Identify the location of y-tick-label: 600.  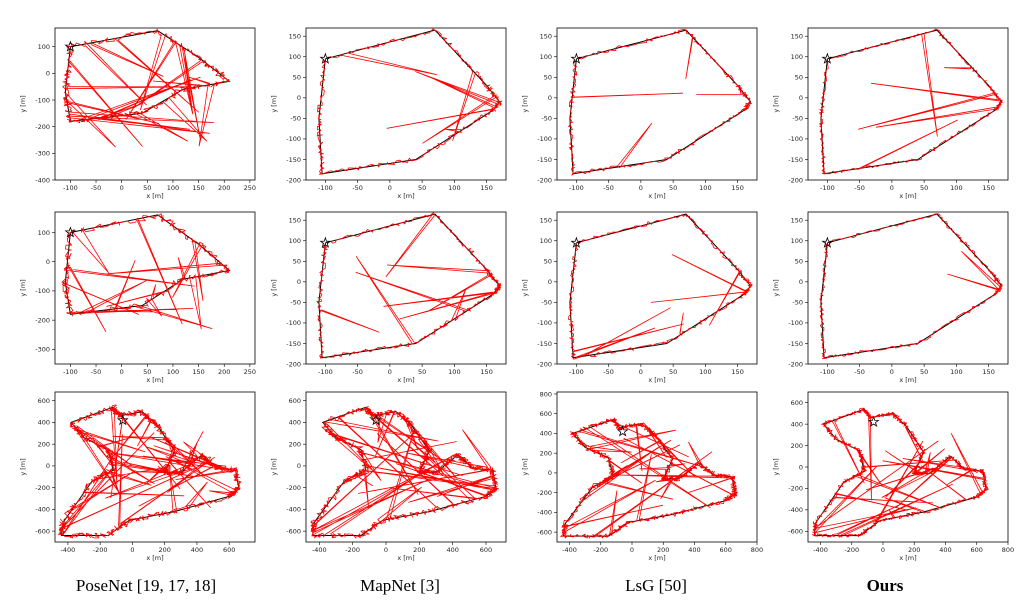
(295, 401).